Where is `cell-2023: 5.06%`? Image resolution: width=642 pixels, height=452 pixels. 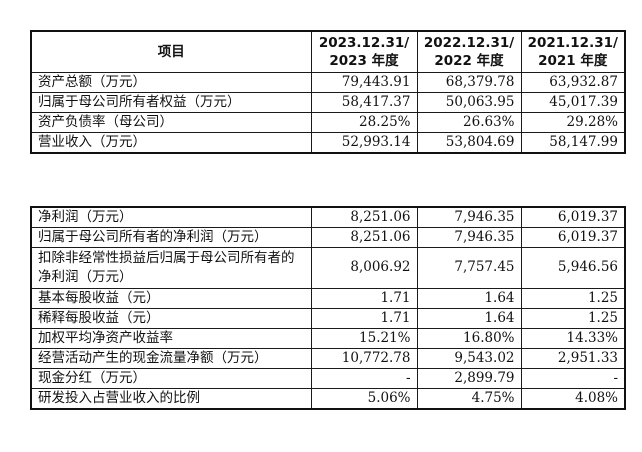
cell-2023: 5.06% is located at coordinates (364, 399).